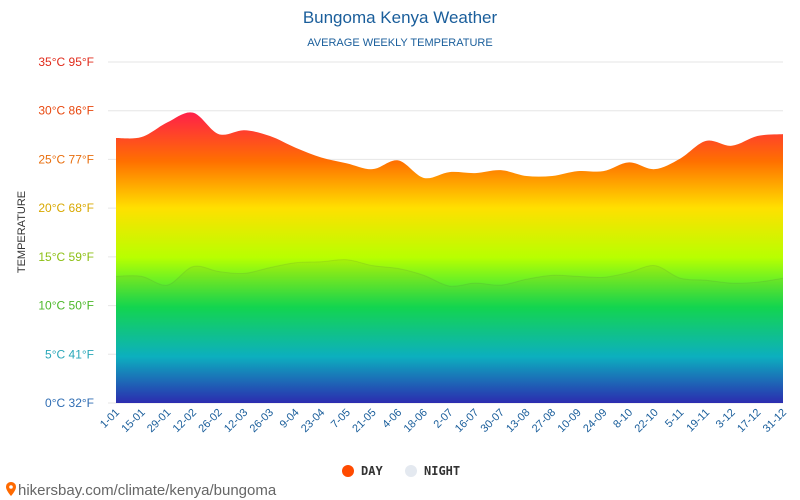 The image size is (800, 500). I want to click on legend-day-label: DAY, so click(372, 471).